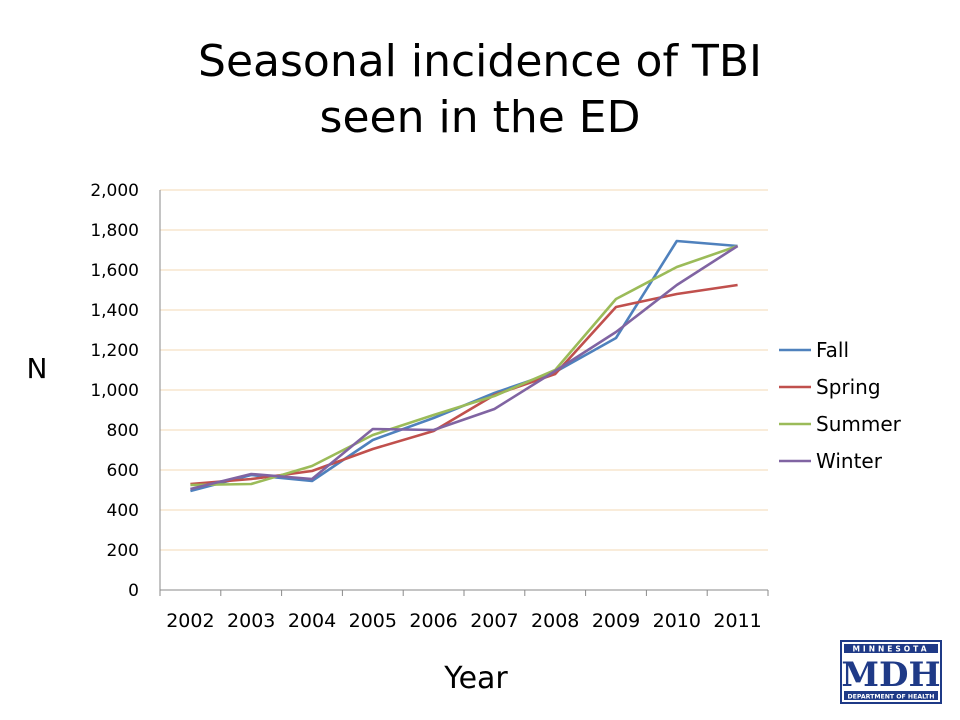 Image resolution: width=960 pixels, height=720 pixels. I want to click on y-tick-label: 1,200, so click(114, 351).